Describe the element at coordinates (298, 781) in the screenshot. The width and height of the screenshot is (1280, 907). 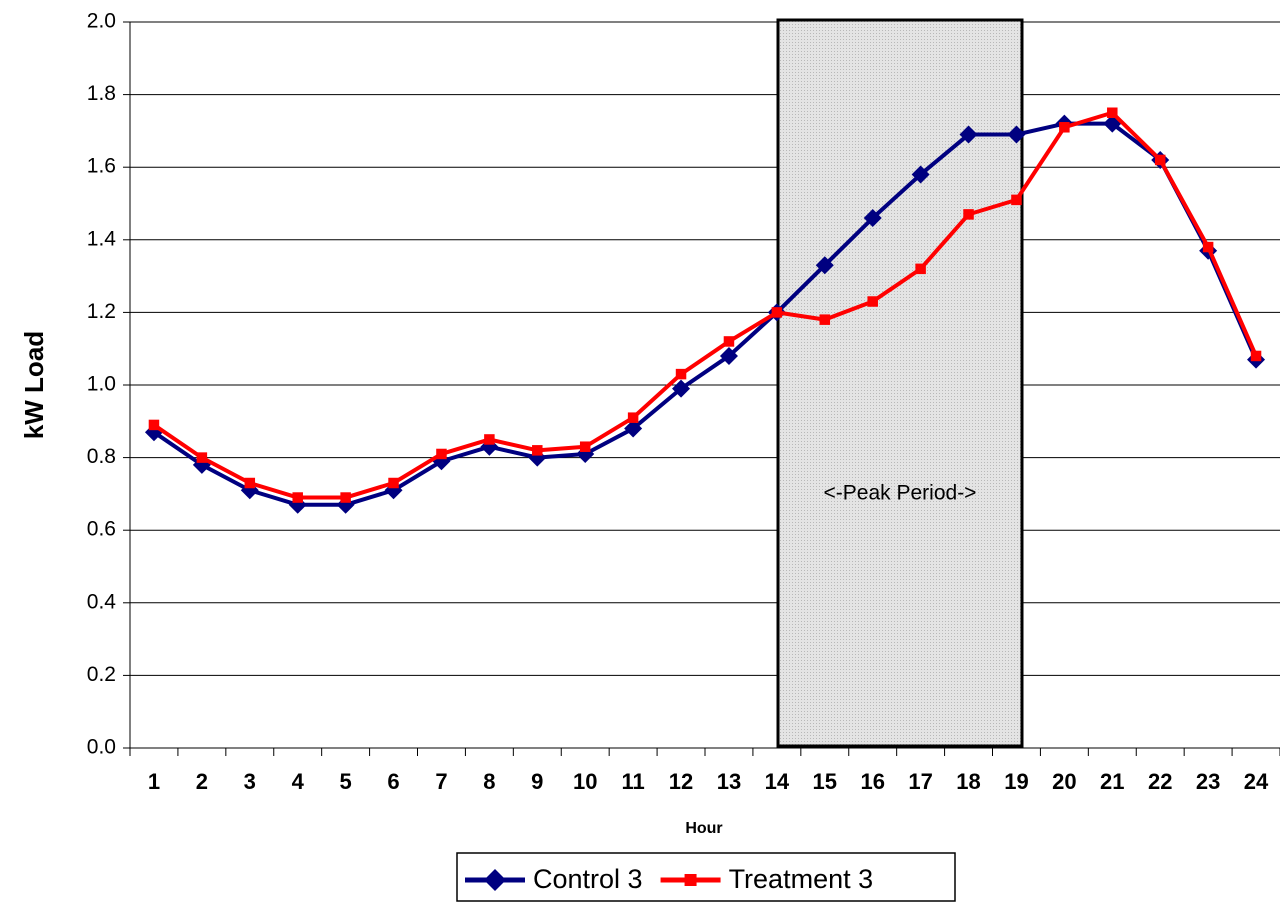
I see `x-tick-label: 4` at that location.